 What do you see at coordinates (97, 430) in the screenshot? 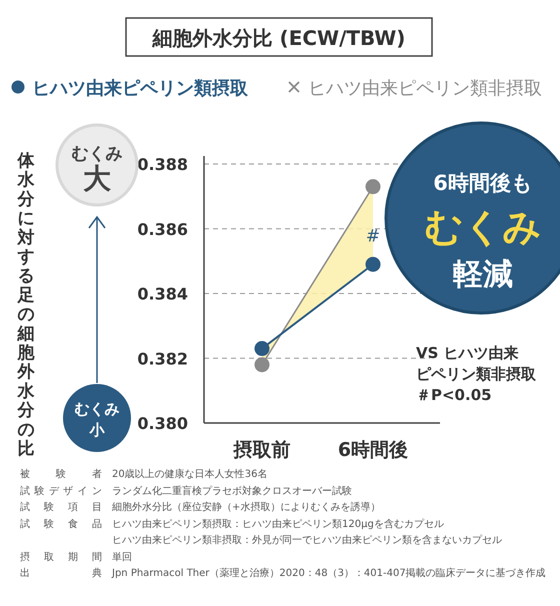
I see `text: 小` at bounding box center [97, 430].